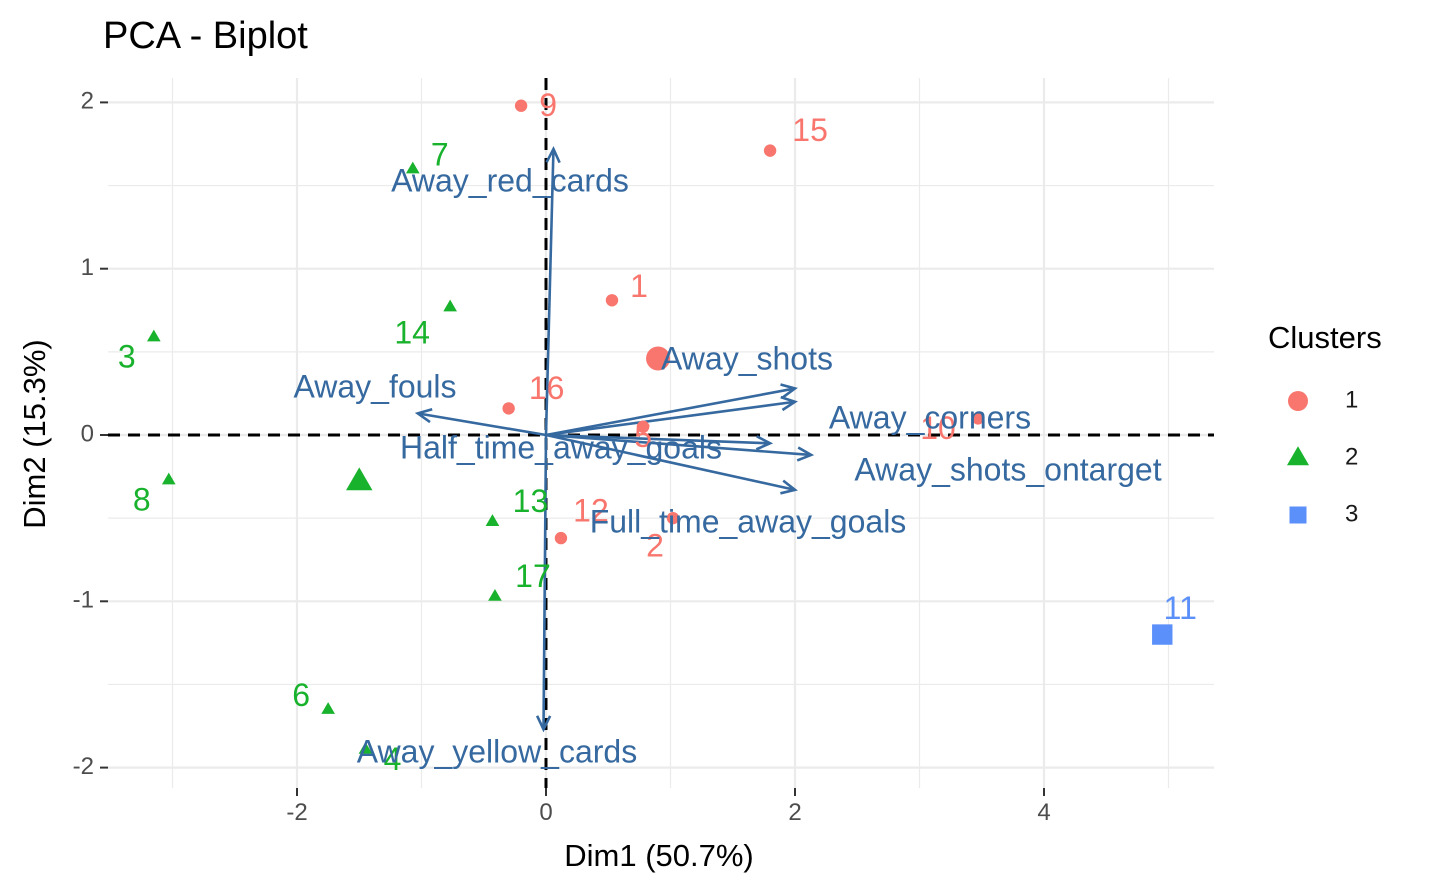  What do you see at coordinates (1325, 337) in the screenshot?
I see `legend-title: Clusters` at bounding box center [1325, 337].